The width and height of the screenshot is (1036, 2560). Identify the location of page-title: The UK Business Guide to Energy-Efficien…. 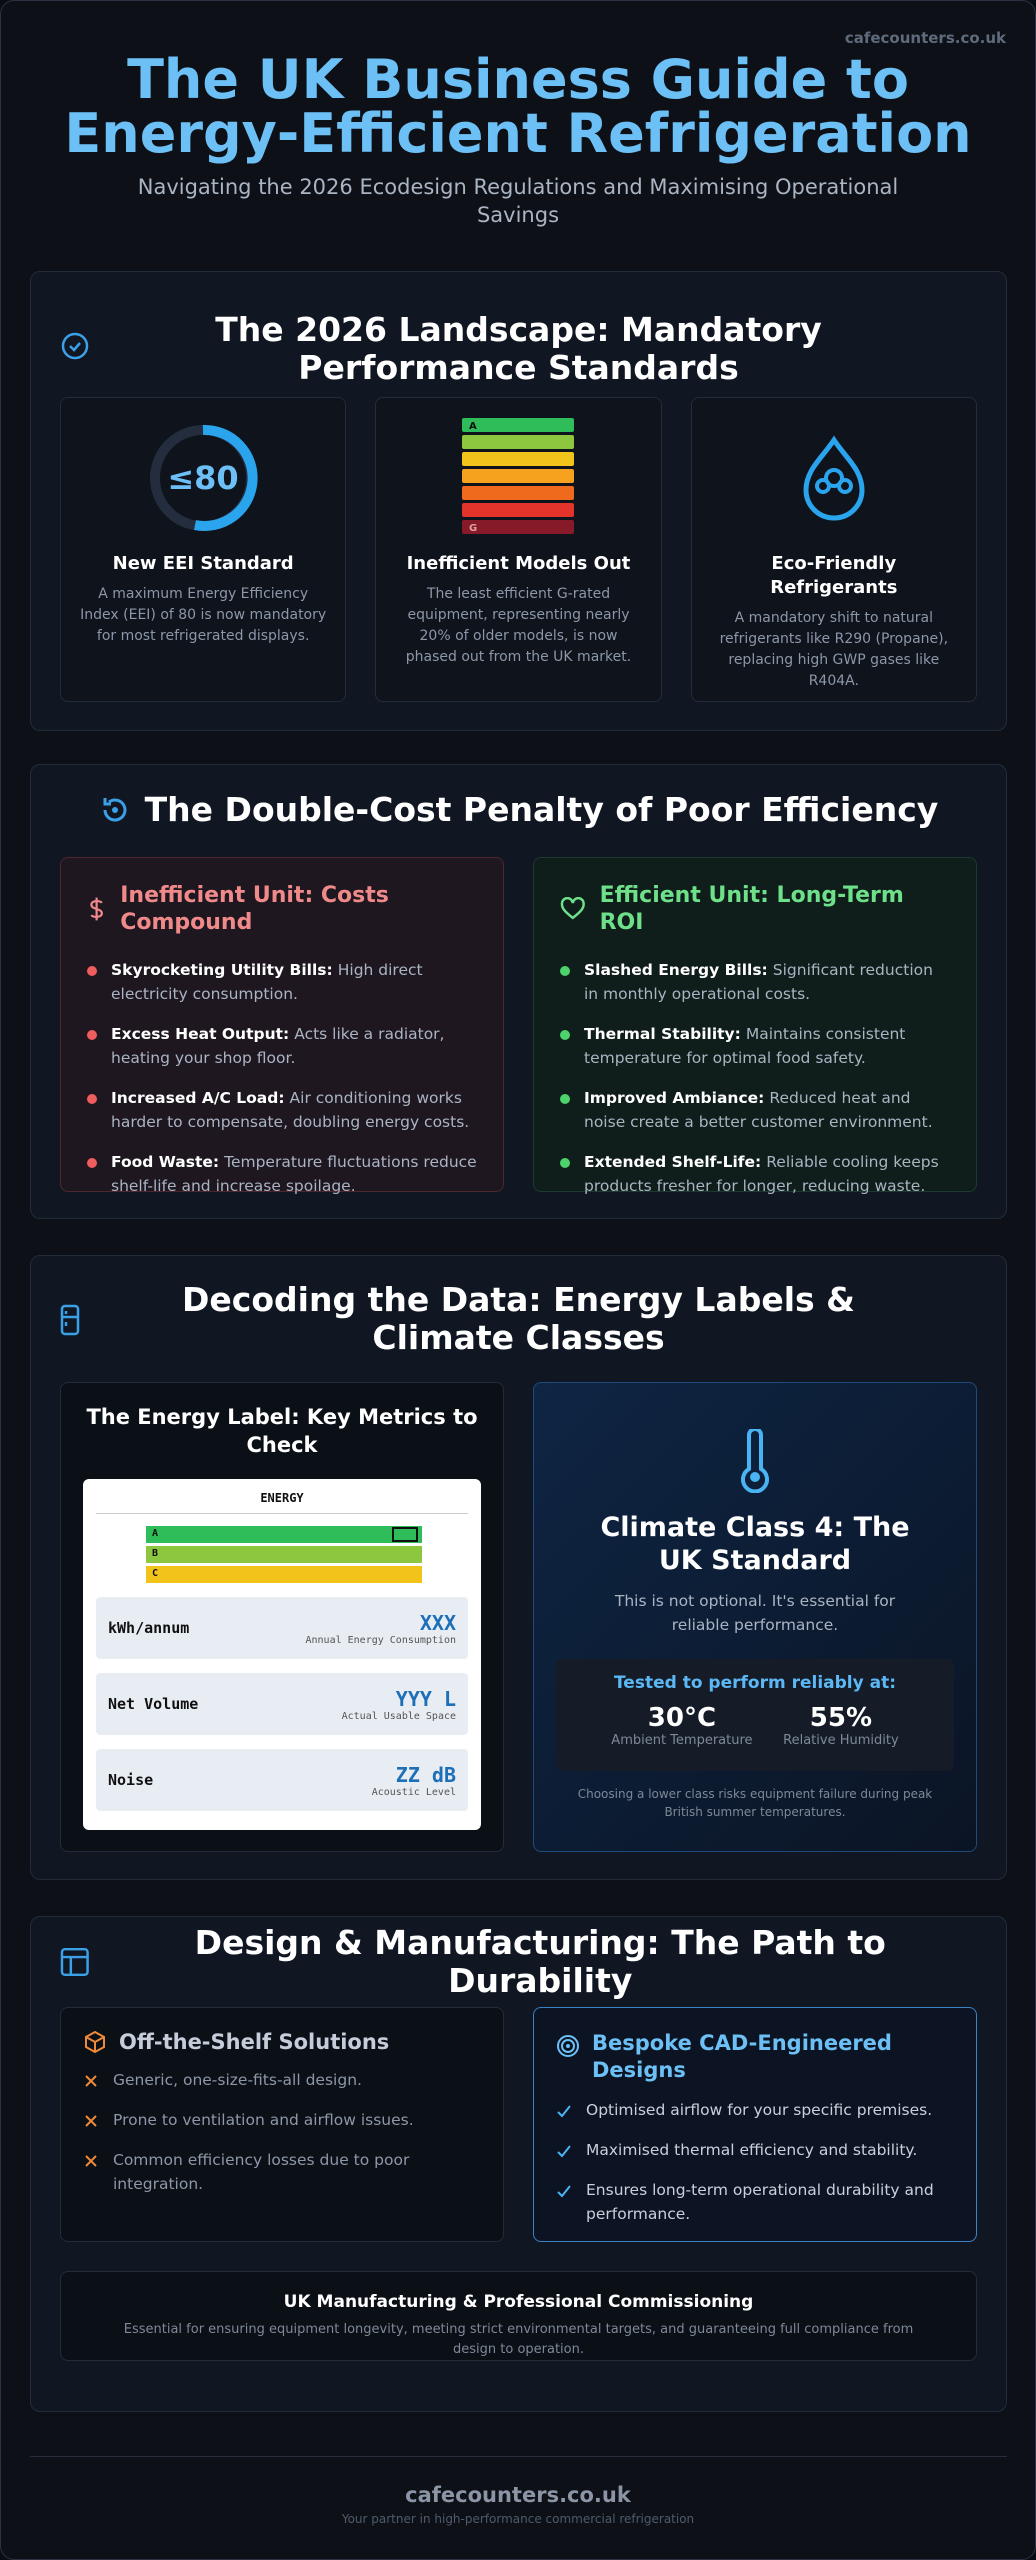
(518, 106).